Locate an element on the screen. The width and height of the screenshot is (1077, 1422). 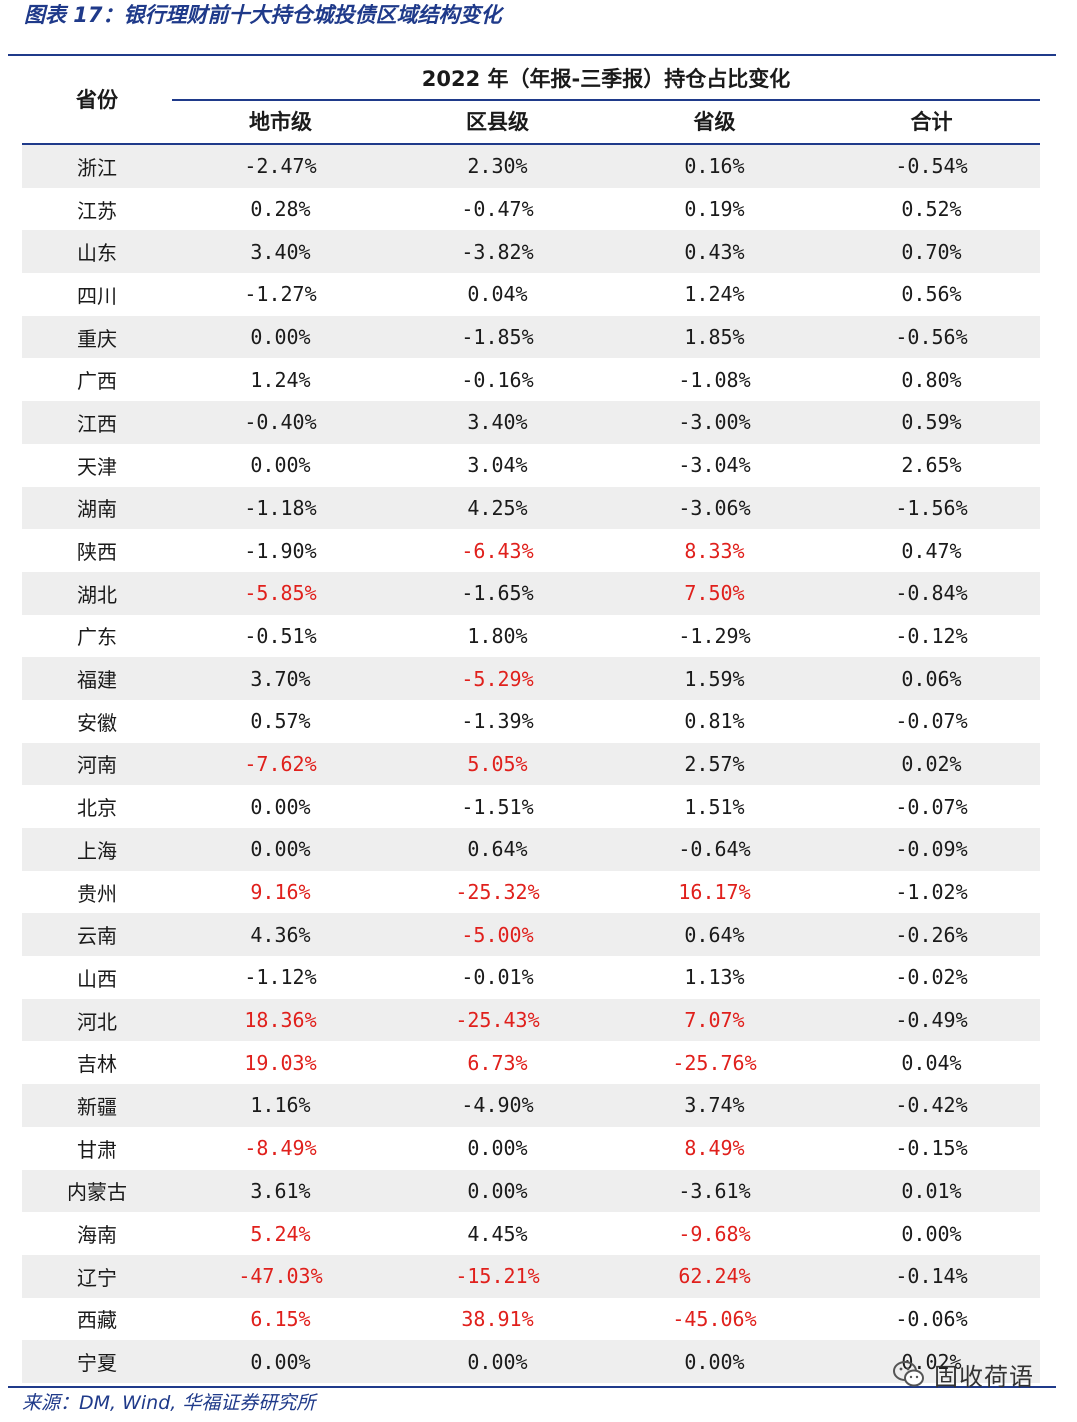
province-cell: 陕西 is located at coordinates (97, 552).